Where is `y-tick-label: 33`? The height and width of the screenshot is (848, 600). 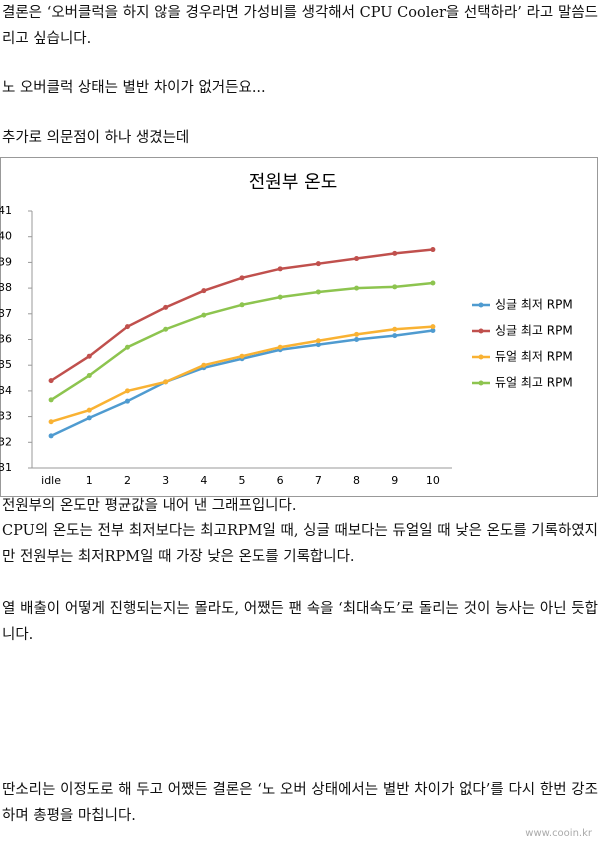
y-tick-label: 33 is located at coordinates (6, 416).